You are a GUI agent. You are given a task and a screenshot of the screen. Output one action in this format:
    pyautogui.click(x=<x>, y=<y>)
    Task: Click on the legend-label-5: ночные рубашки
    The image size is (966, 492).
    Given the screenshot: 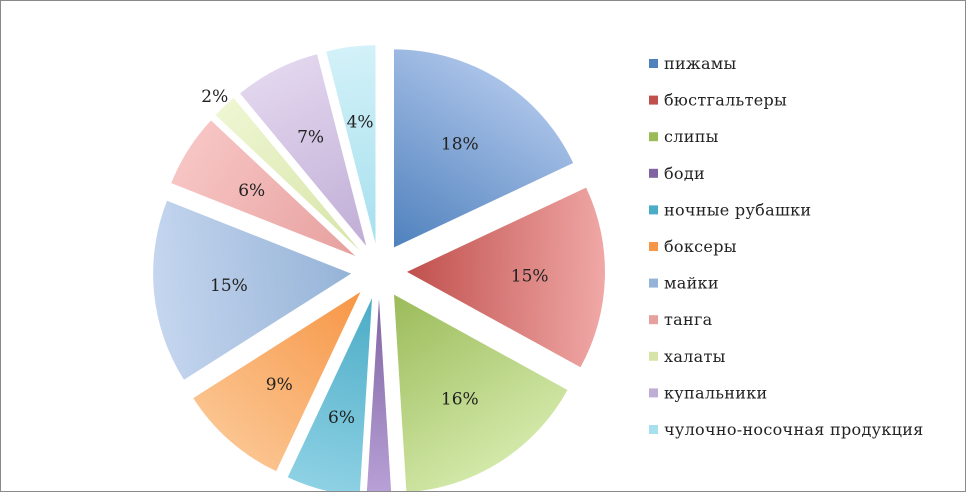 What is the action you would take?
    pyautogui.click(x=737, y=209)
    